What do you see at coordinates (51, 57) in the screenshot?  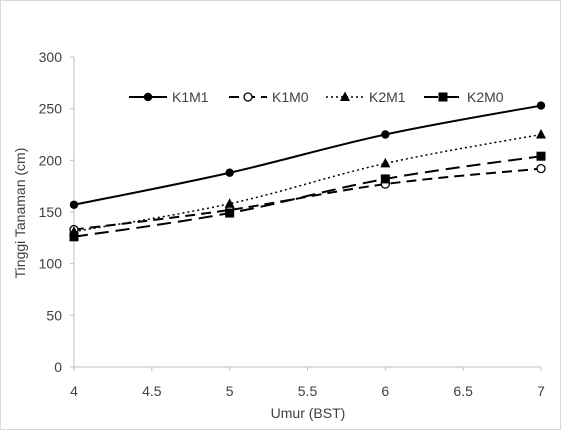 I see `y-tick-label: 300` at bounding box center [51, 57].